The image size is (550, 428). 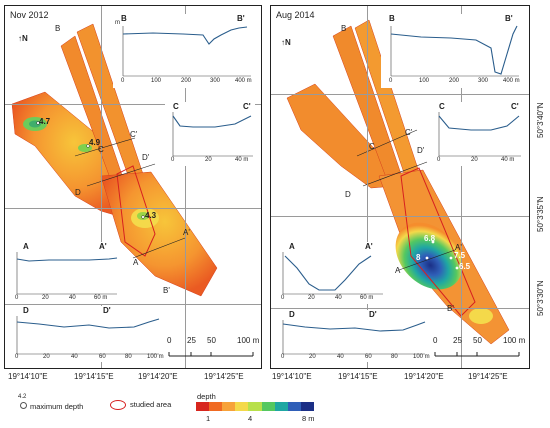 I want to click on longitude-label: 19°14'10"E, so click(x=292, y=376).